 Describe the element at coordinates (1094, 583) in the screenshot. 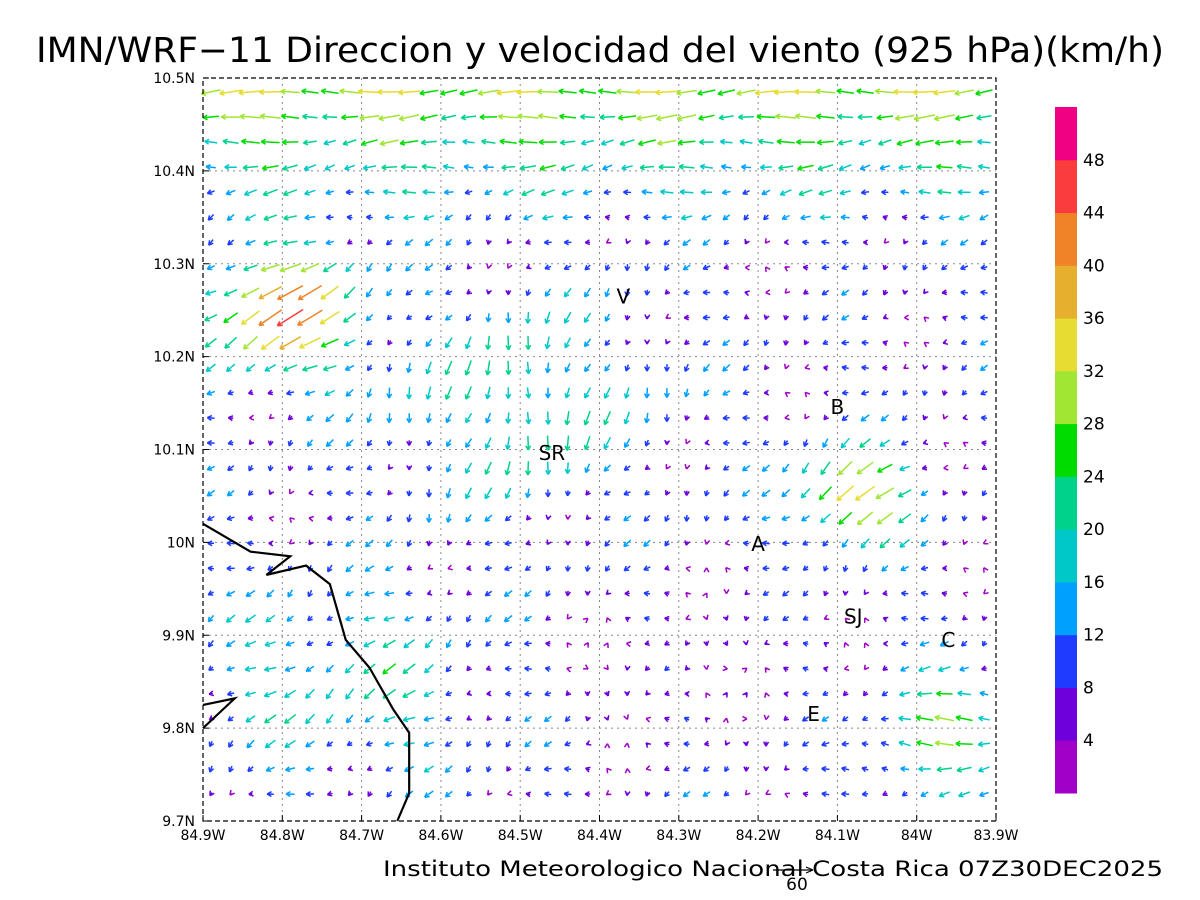

I see `colorbar-label: 16` at that location.